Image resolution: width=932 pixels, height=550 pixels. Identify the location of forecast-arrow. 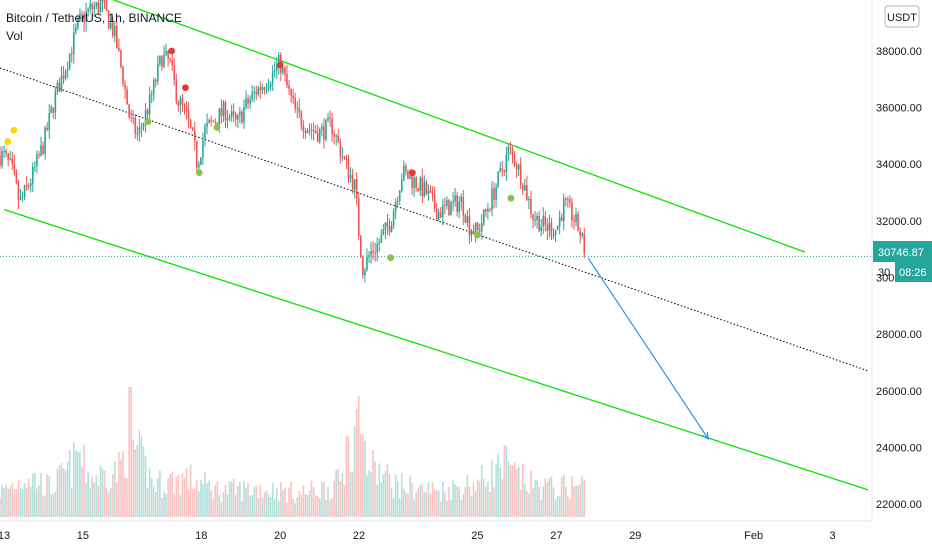
(648, 348).